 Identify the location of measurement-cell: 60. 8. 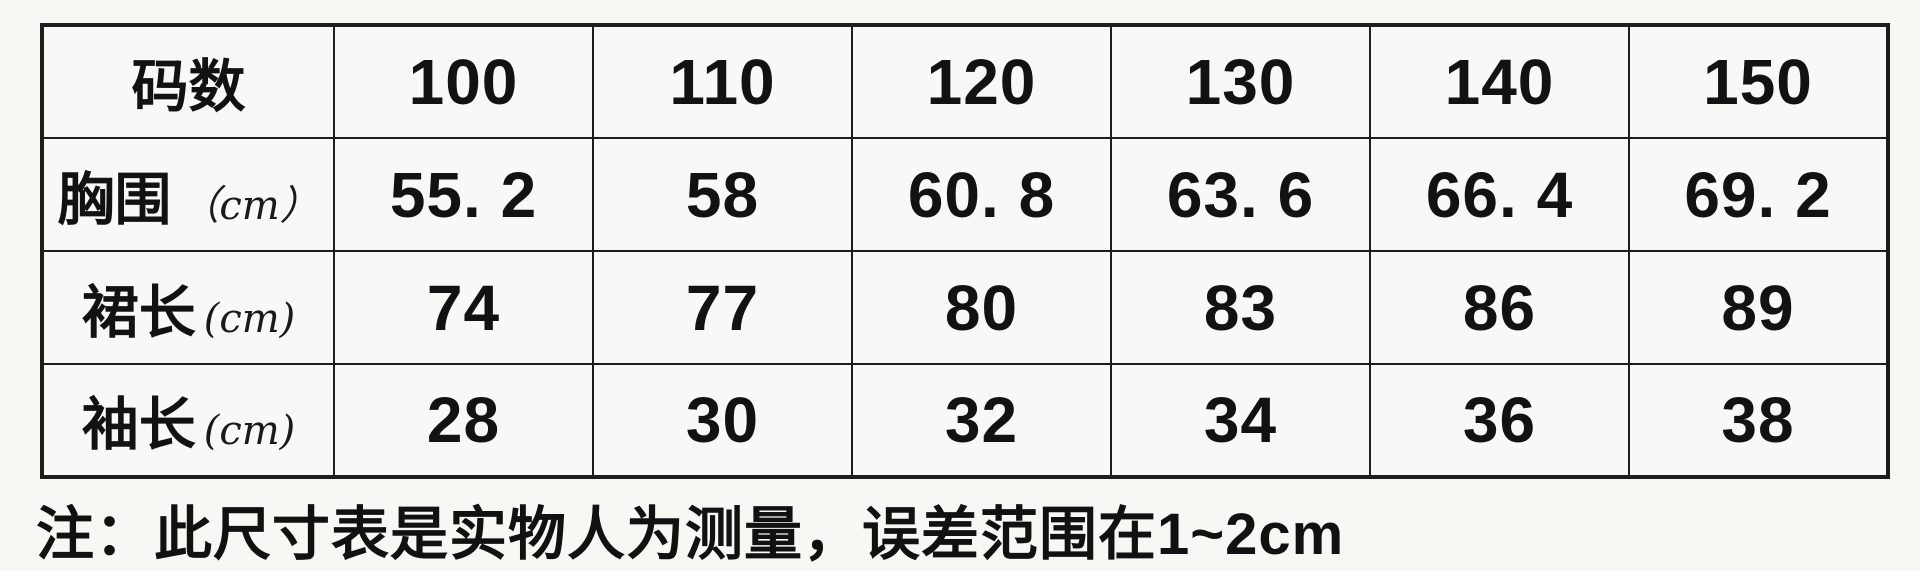
(981, 194).